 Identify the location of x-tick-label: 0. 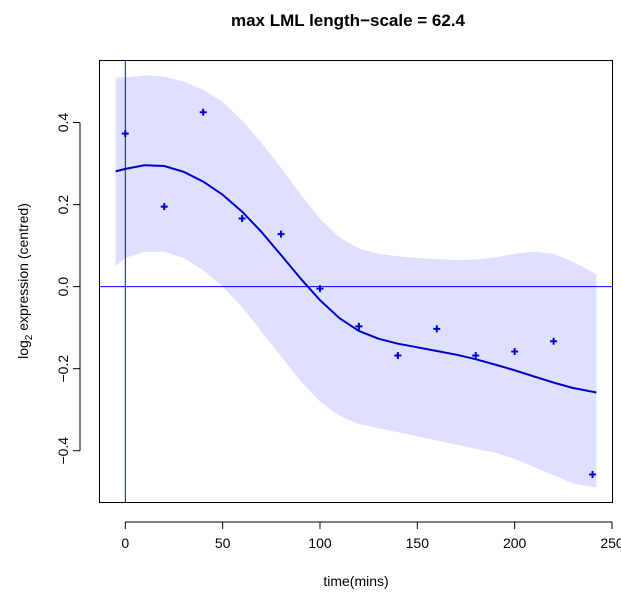
(125, 543).